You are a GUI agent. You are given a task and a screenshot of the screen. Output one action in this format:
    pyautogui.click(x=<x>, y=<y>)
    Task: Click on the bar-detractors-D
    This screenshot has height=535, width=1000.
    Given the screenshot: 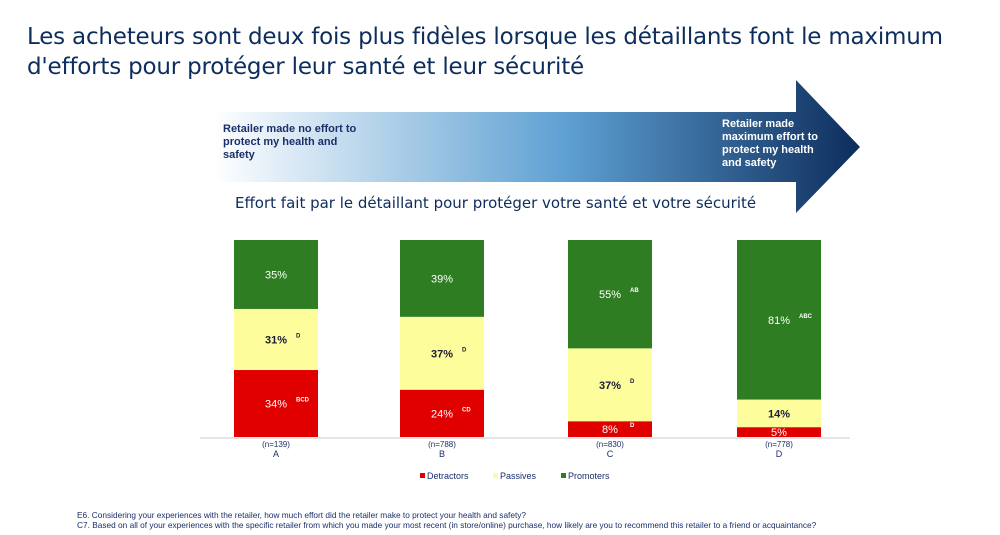 What is the action you would take?
    pyautogui.click(x=779, y=432)
    